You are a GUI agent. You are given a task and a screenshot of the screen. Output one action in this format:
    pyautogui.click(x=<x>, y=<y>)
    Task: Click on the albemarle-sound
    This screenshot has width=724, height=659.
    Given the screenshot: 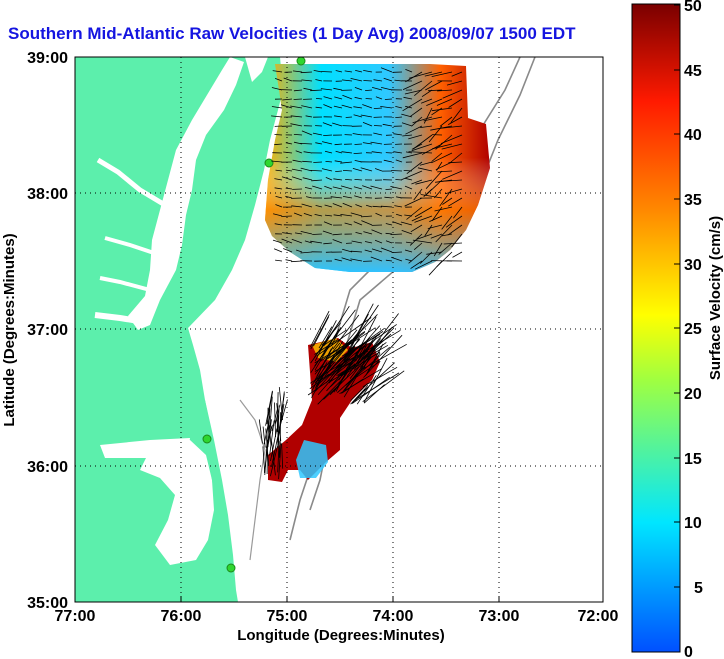 What is the action you would take?
    pyautogui.click(x=145, y=448)
    